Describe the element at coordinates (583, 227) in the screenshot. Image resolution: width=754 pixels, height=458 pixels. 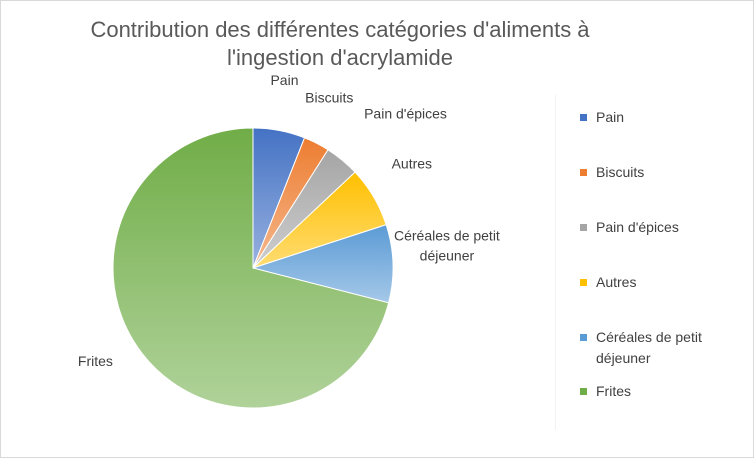
I see `legend-swatch-pain-d-epices` at that location.